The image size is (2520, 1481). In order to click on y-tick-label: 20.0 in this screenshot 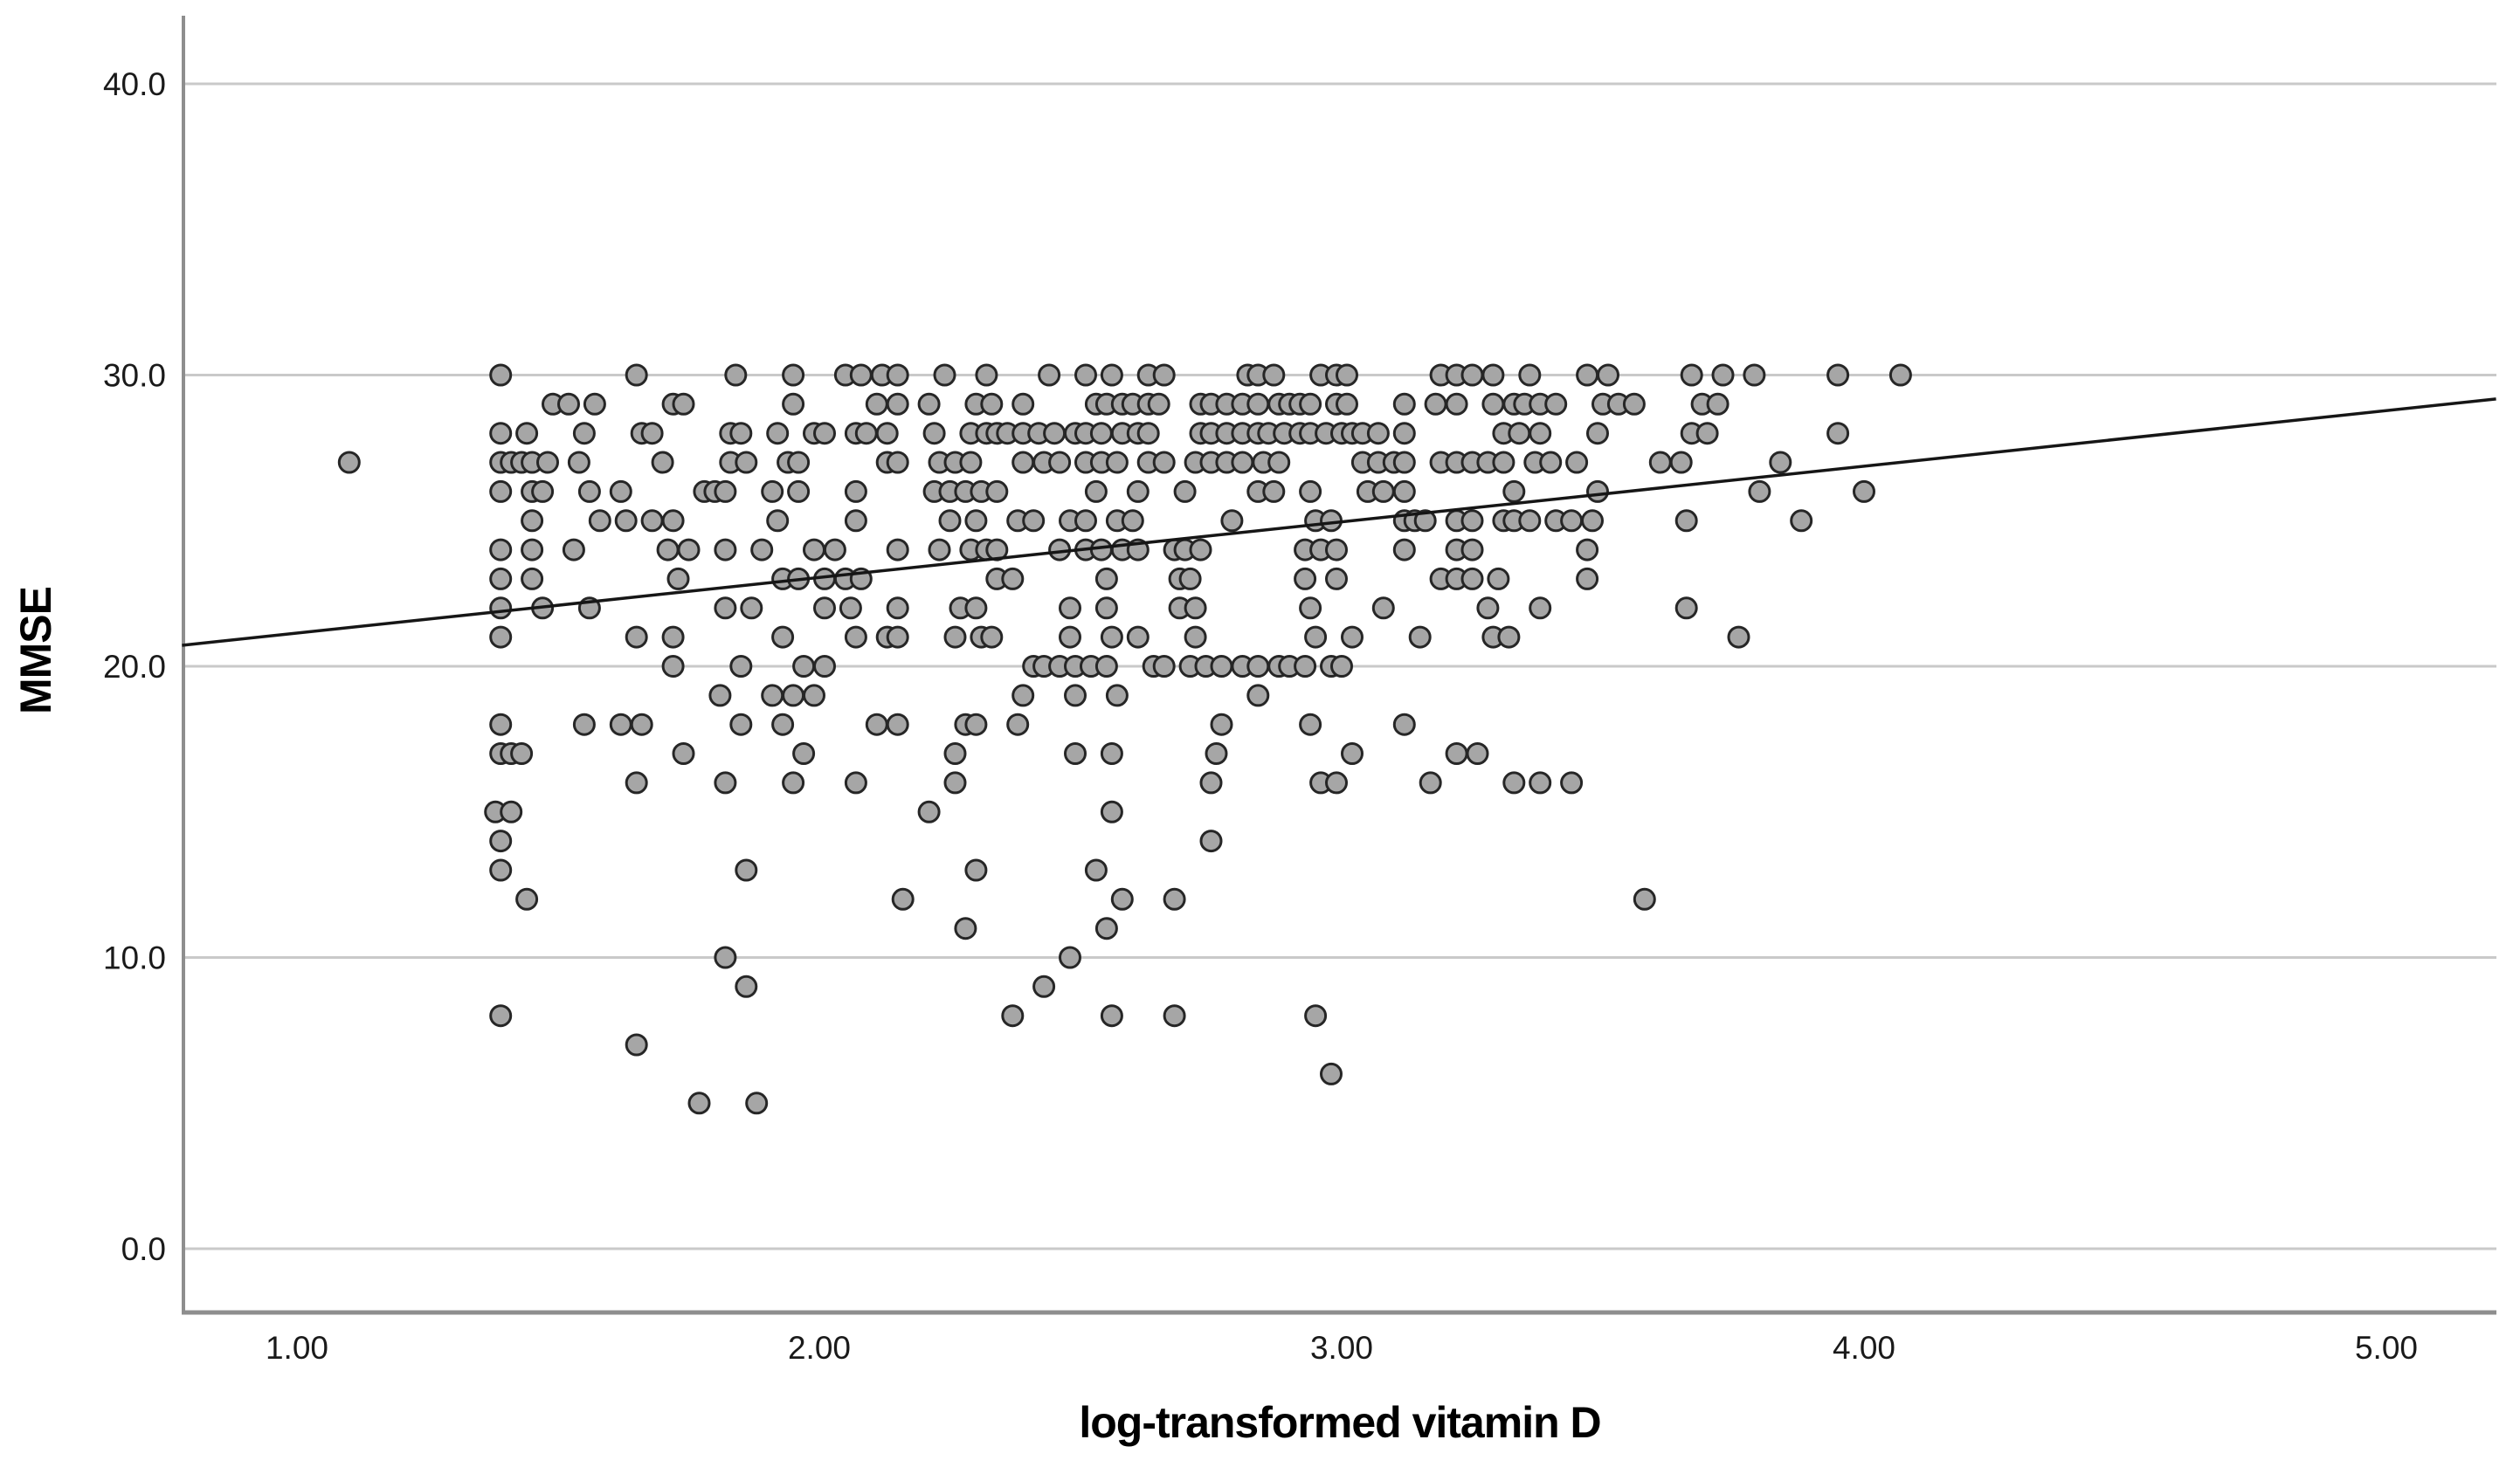, I will do `click(134, 667)`.